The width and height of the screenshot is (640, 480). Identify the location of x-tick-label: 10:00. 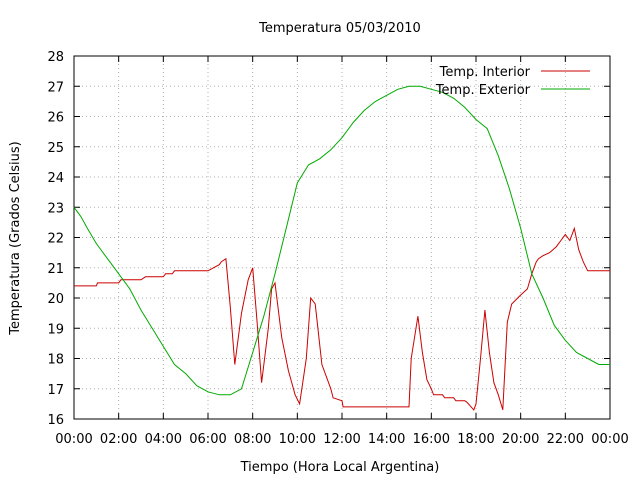
(297, 439).